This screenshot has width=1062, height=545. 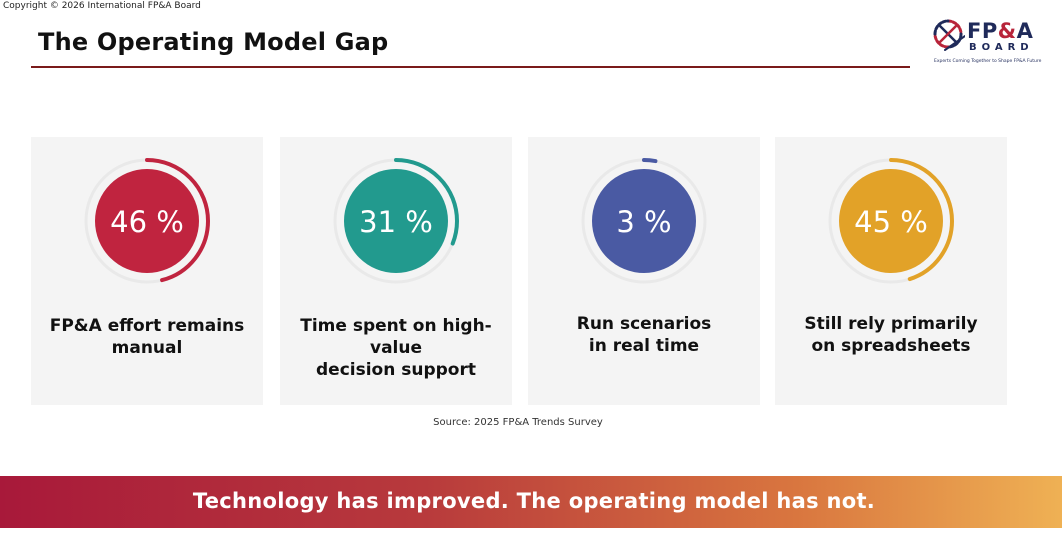 What do you see at coordinates (982, 31) in the screenshot?
I see `logo-brand-prefix: FP` at bounding box center [982, 31].